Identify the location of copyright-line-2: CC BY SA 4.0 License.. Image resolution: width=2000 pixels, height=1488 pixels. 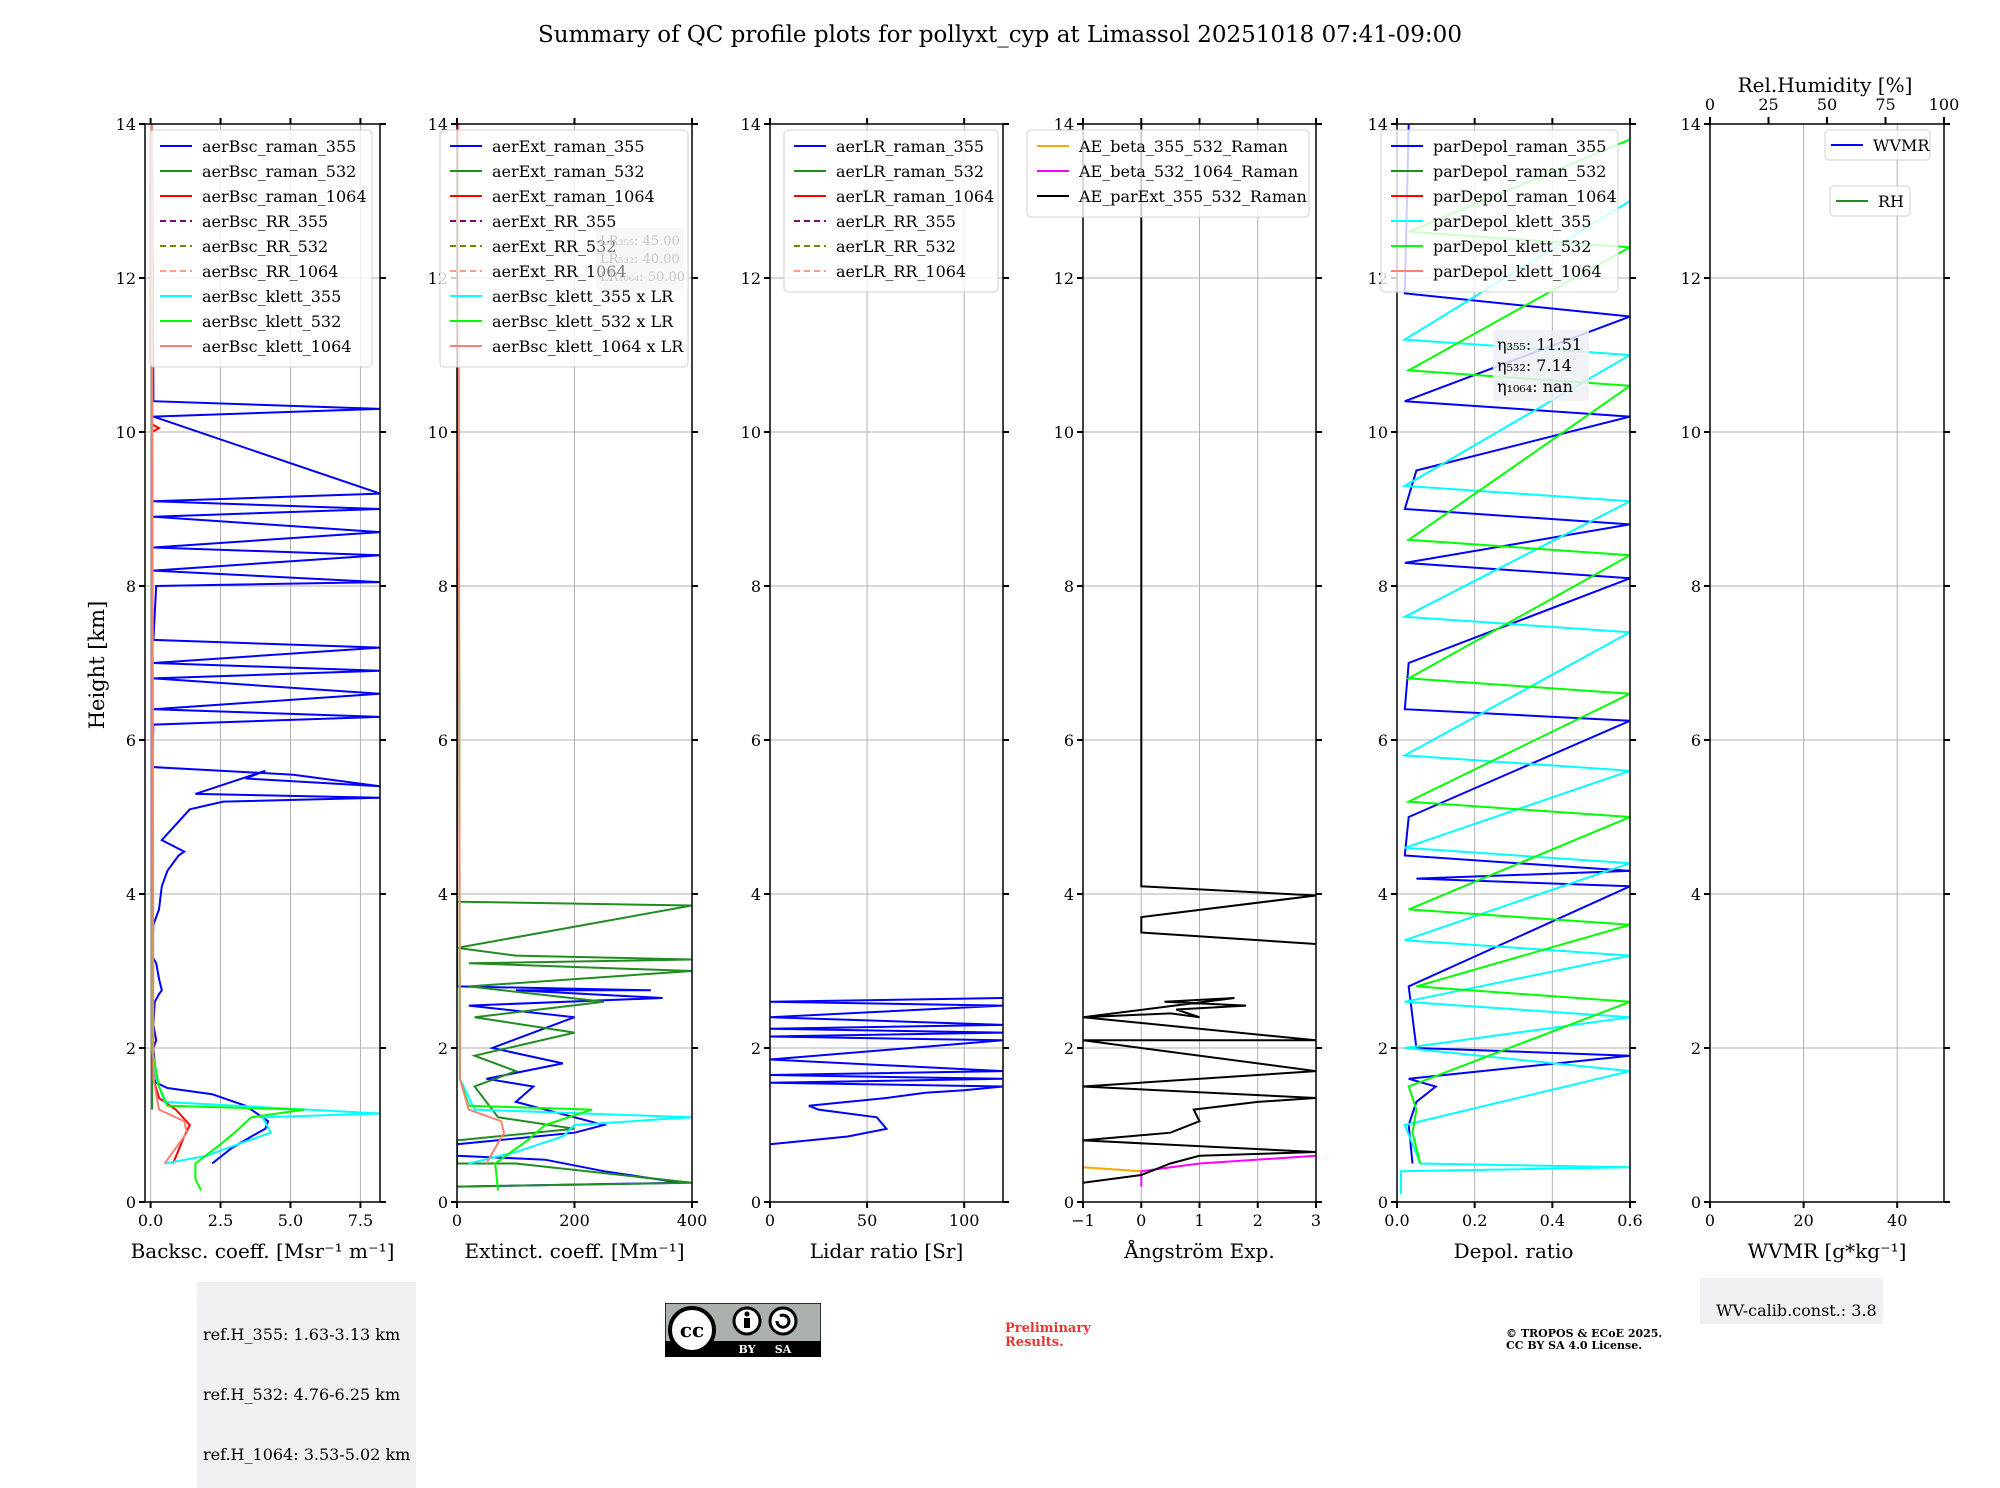
(1574, 1345).